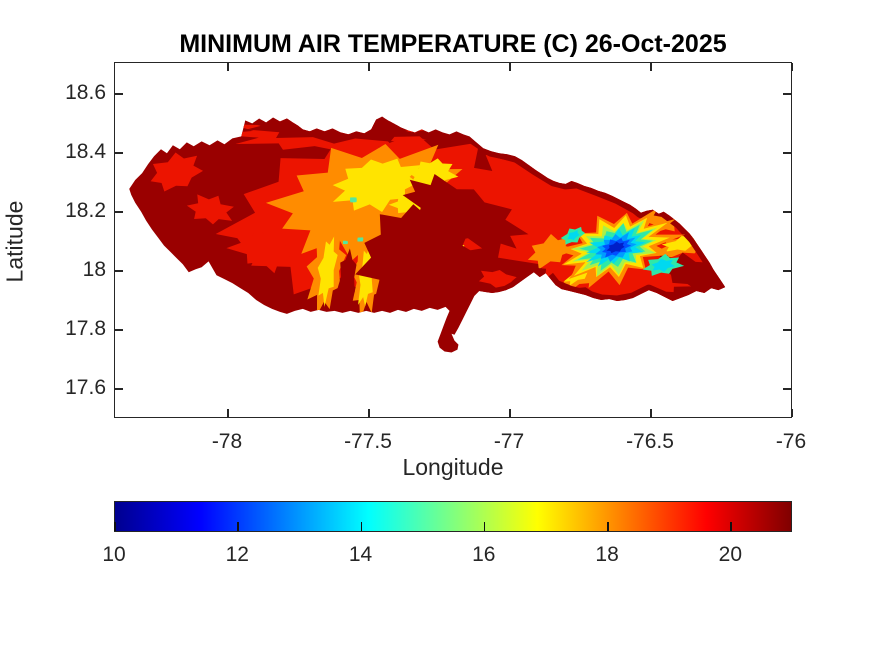 This screenshot has width=875, height=656. I want to click on contour-band-orange, so click(552, 251).